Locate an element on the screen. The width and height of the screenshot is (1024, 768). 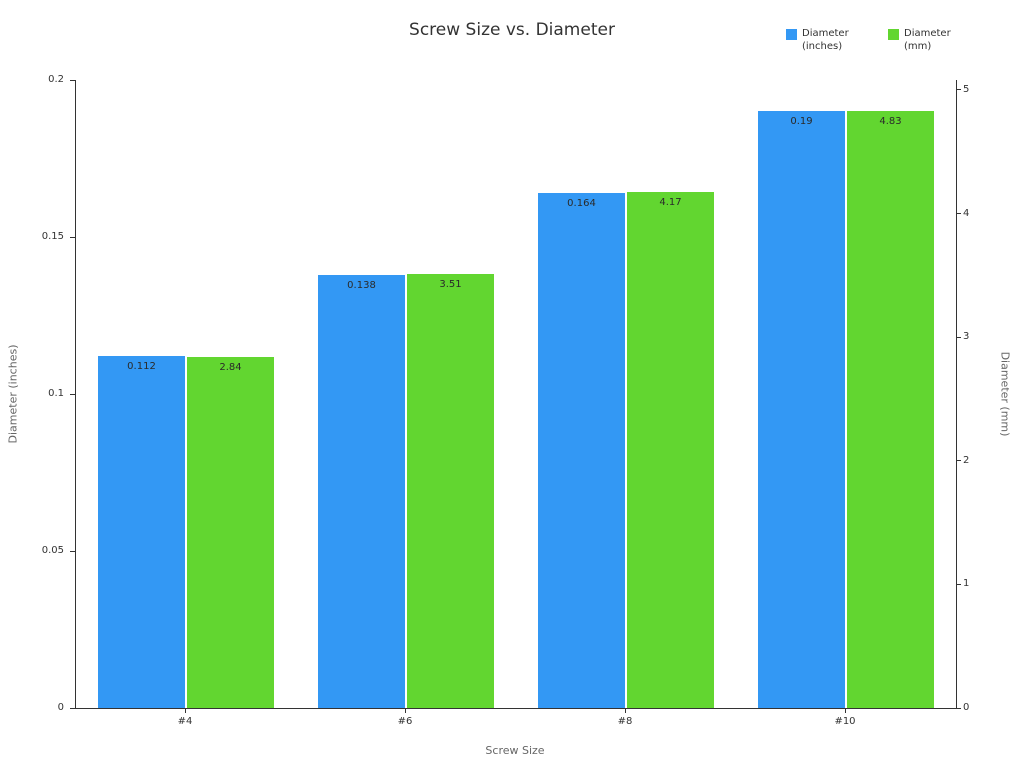
bar-diameter-inches: 0.138 is located at coordinates (361, 491).